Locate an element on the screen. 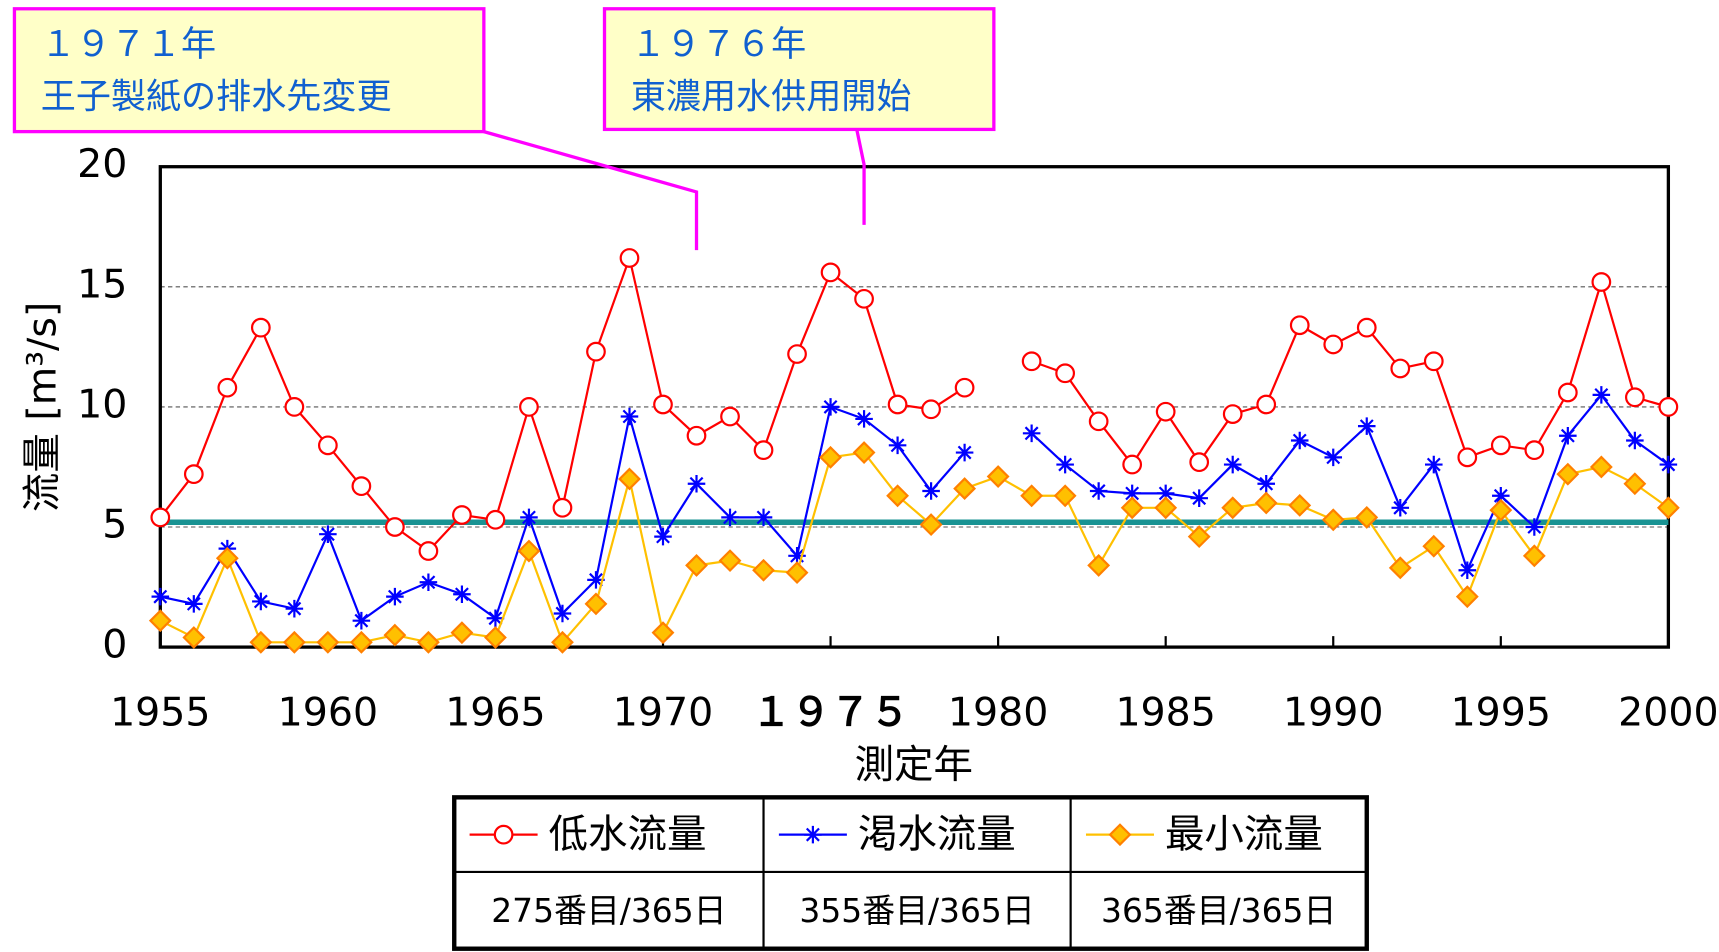  legend-label: 低水流量 is located at coordinates (628, 834).